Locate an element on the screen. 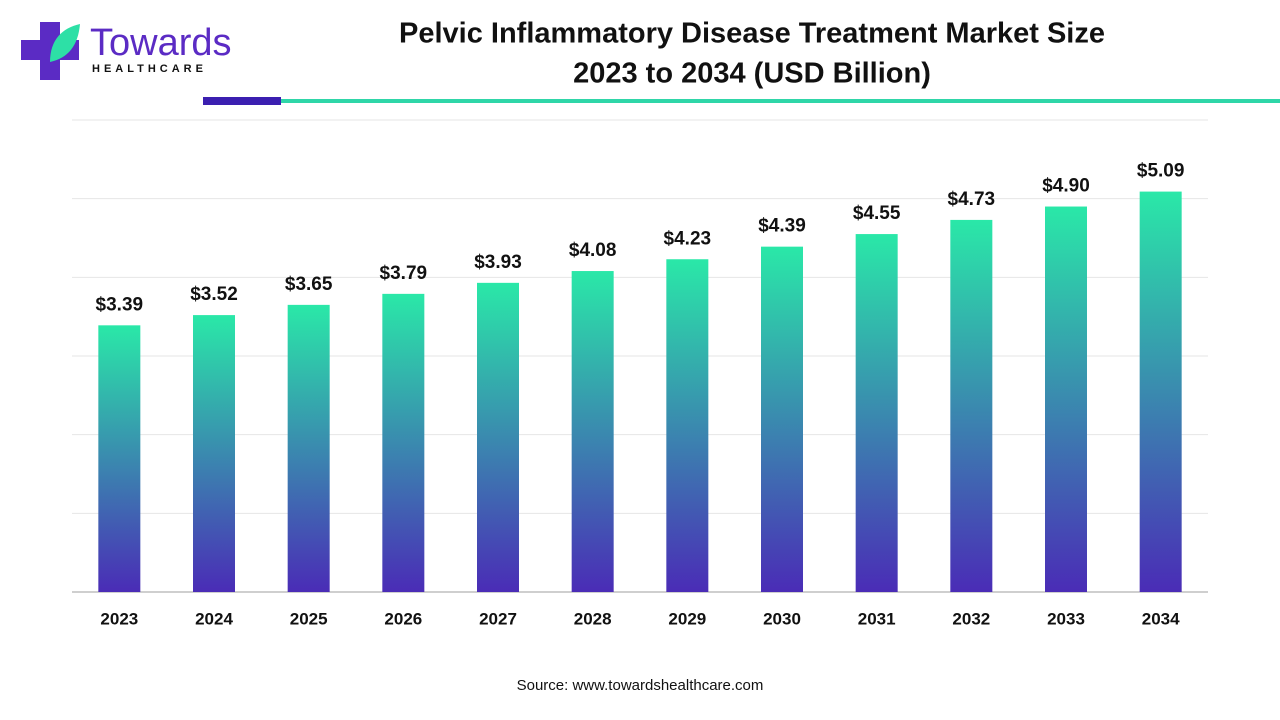  x-tick-label: 2025 is located at coordinates (309, 618).